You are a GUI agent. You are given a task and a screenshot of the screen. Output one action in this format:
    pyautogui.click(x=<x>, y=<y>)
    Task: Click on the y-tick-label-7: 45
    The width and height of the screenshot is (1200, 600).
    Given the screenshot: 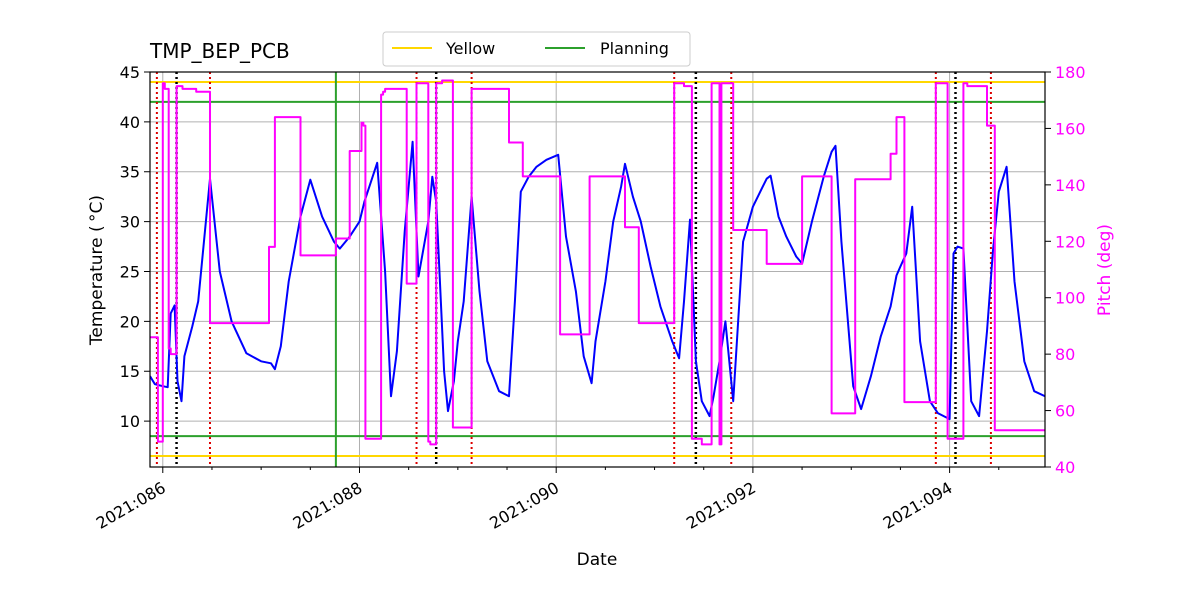 What is the action you would take?
    pyautogui.click(x=130, y=72)
    